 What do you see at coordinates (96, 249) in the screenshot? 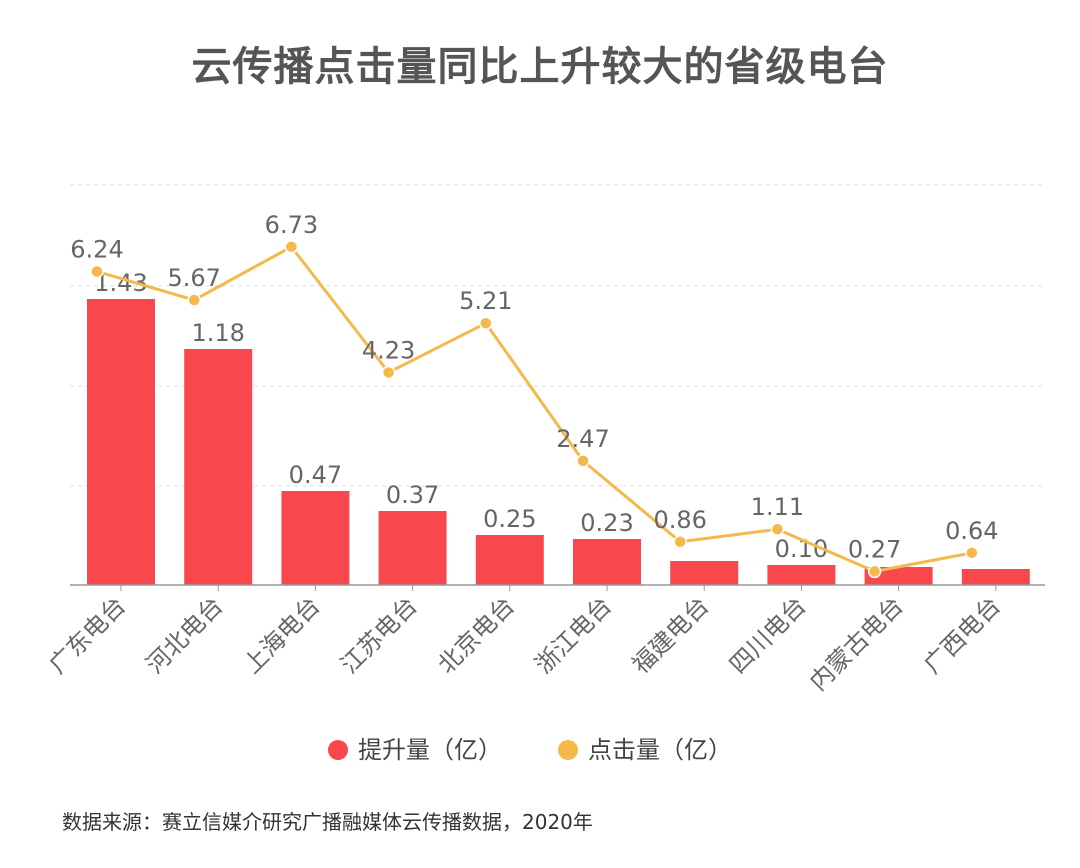
I see `line-label-0: 6.24` at bounding box center [96, 249].